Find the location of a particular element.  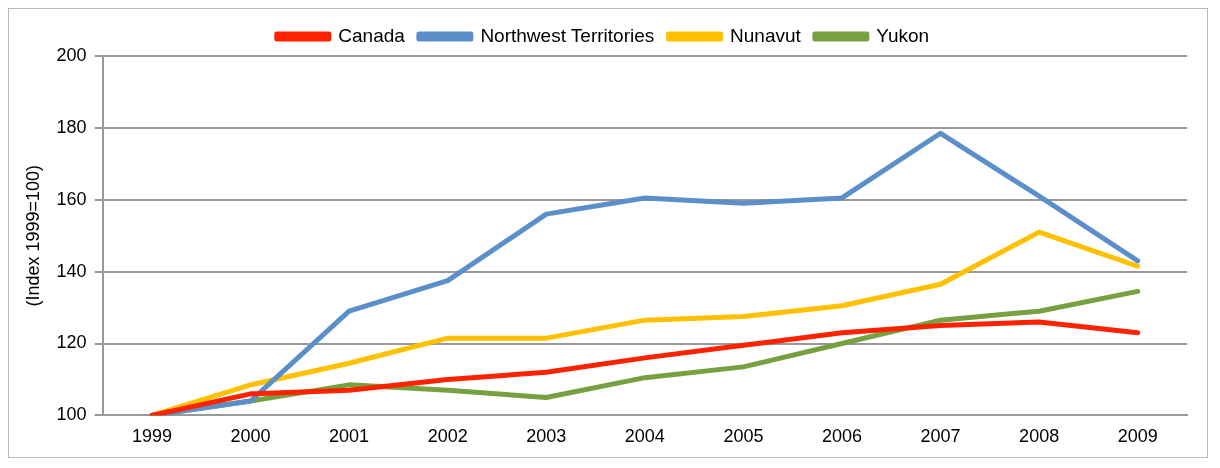

legend-label: Yukon is located at coordinates (903, 35).